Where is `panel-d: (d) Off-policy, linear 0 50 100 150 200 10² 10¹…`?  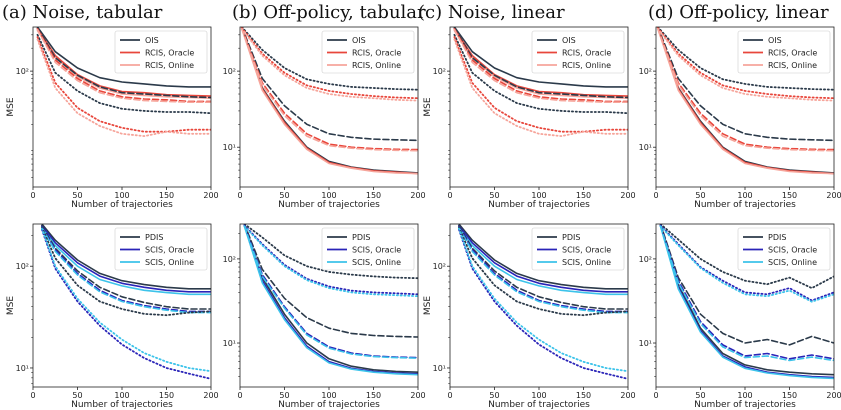 panel-d: (d) Off-policy, linear 0 50 100 150 200 10² 10¹… is located at coordinates (740, 106).